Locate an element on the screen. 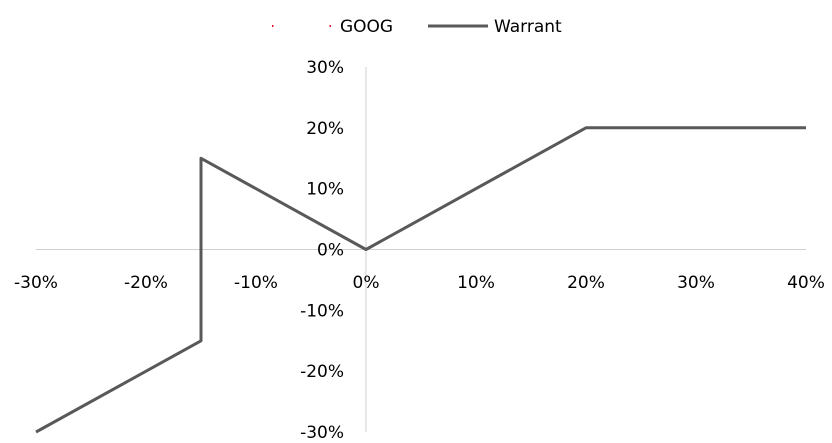 The image size is (832, 443). legend-label-warrant: Warrant is located at coordinates (528, 27).